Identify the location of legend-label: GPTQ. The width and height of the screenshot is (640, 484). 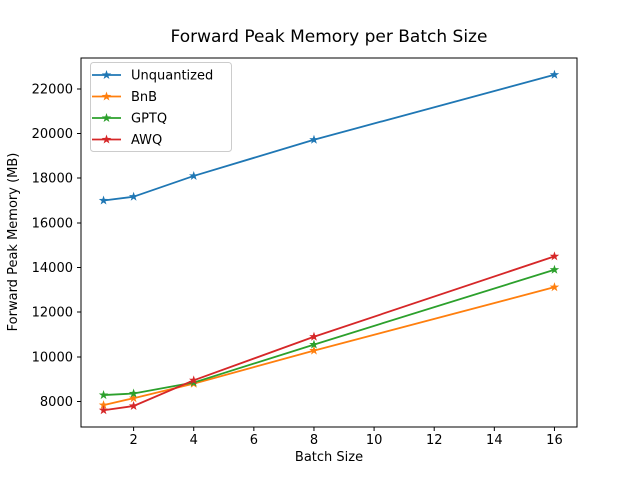
(149, 119).